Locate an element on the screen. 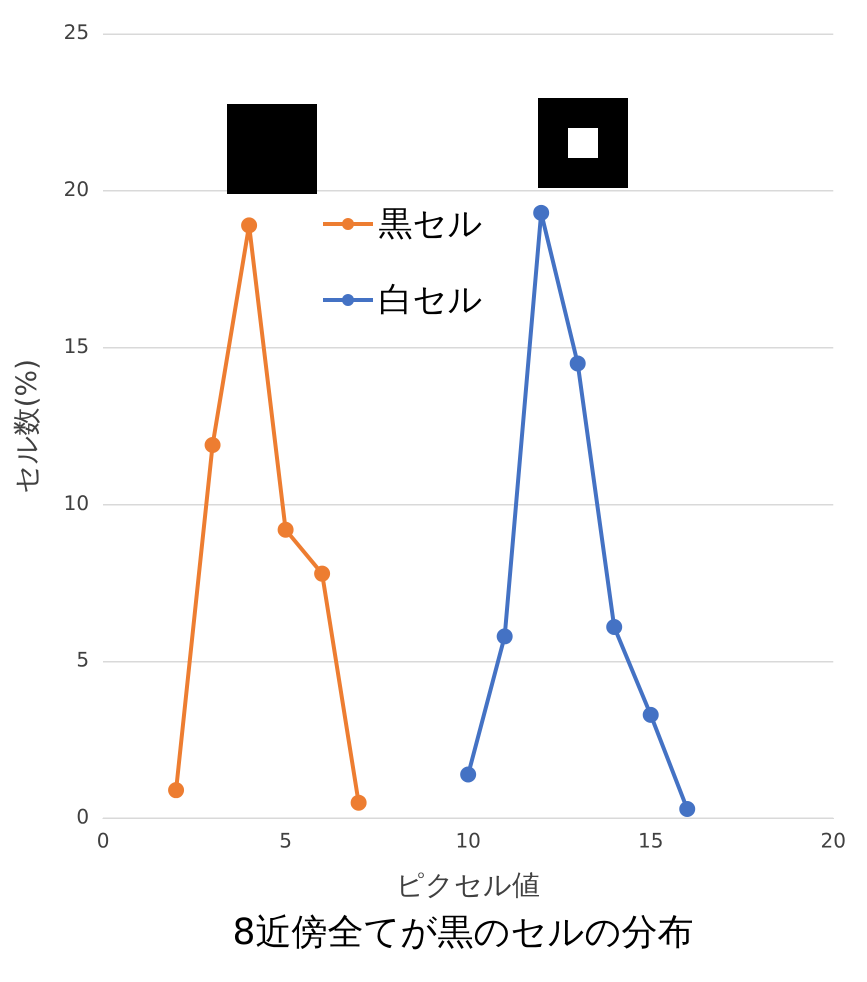 The image size is (867, 982). y-tick-label: 10 is located at coordinates (77, 502).